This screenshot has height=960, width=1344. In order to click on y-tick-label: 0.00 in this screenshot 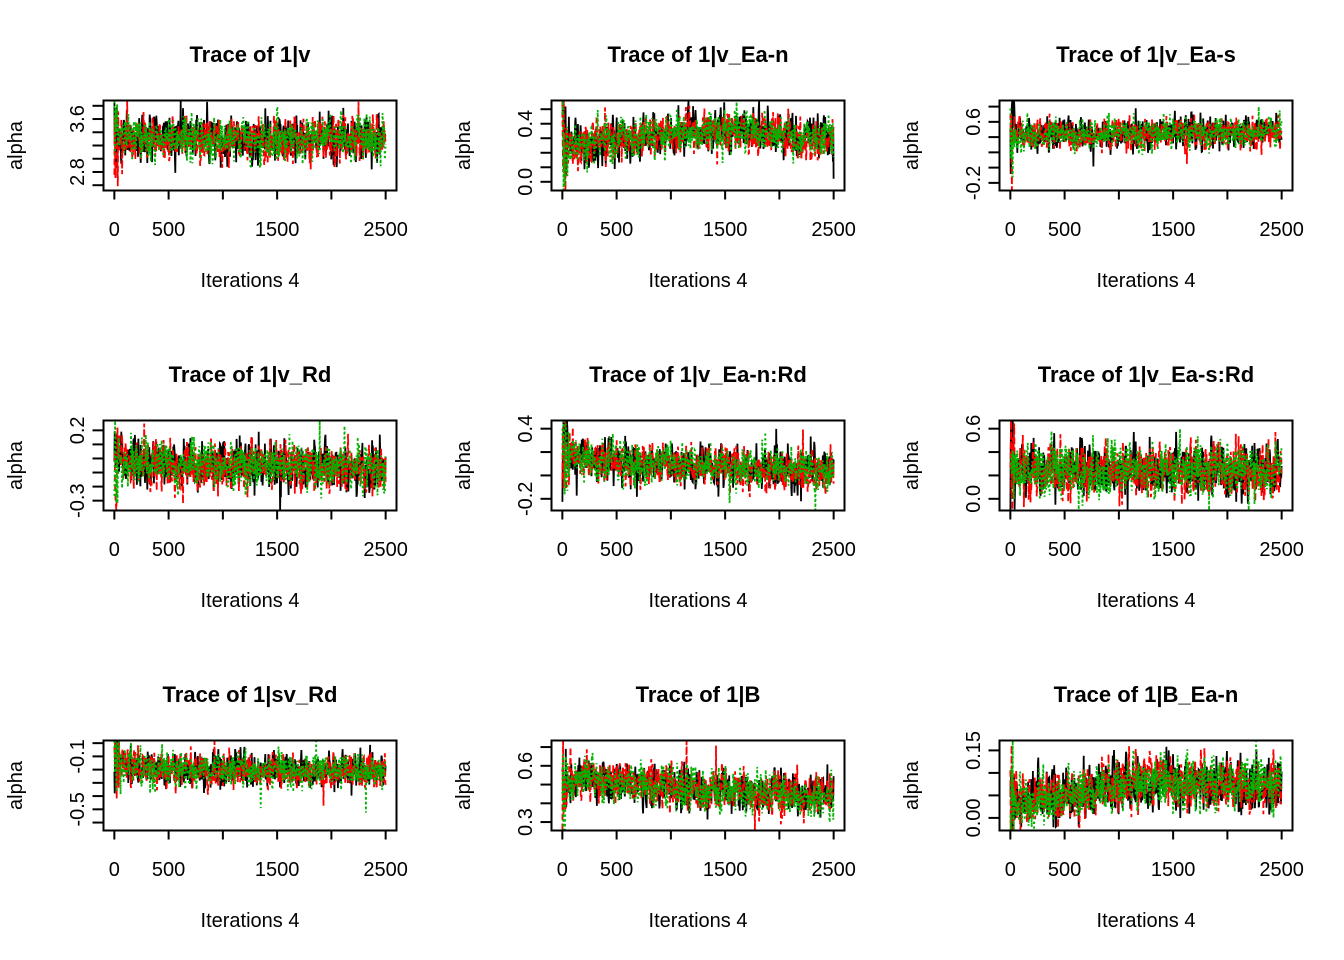, I will do `click(974, 817)`.